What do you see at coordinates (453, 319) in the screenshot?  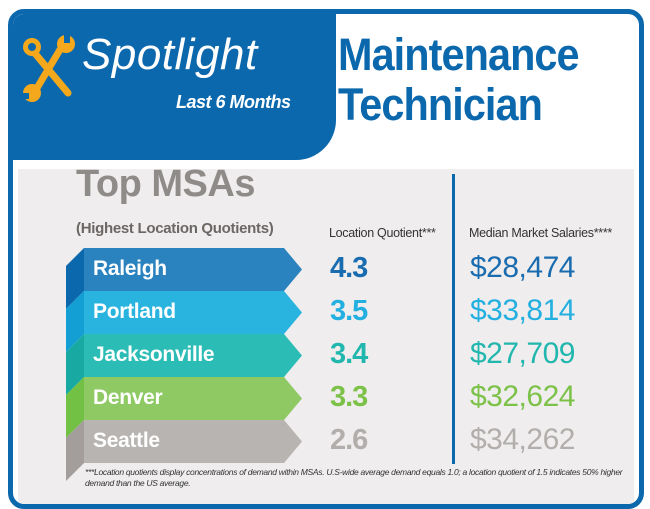 I see `column-divider` at bounding box center [453, 319].